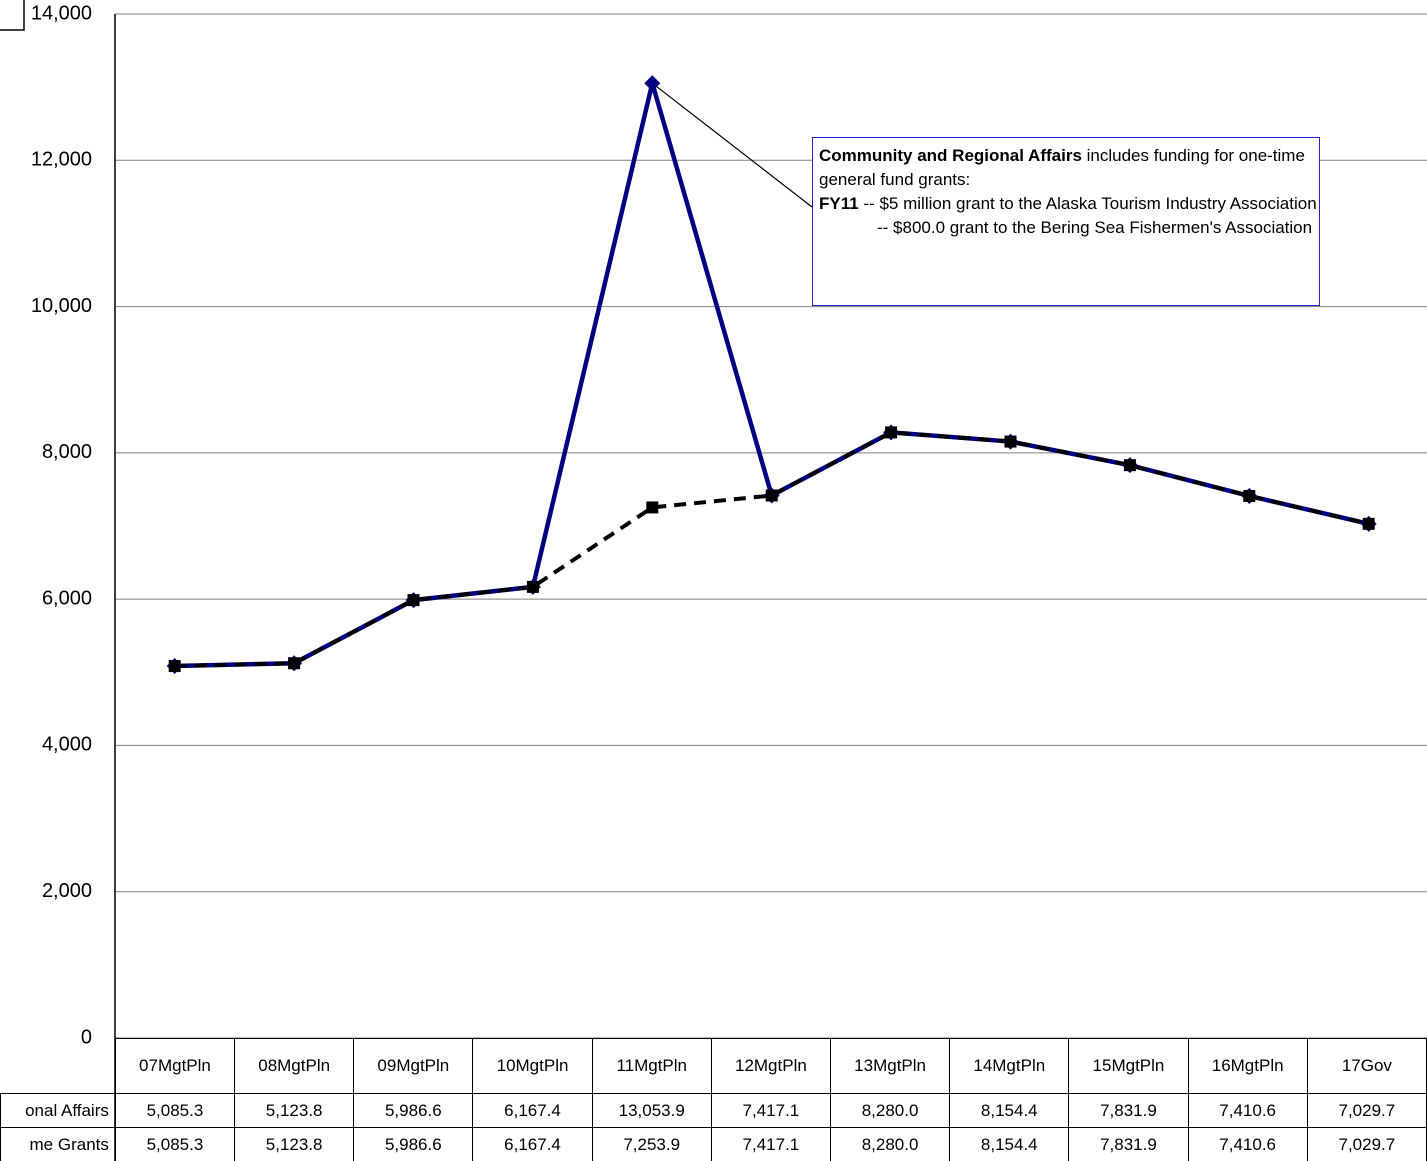  Describe the element at coordinates (651, 1110) in the screenshot. I see `value-cell: 13,053.9` at that location.